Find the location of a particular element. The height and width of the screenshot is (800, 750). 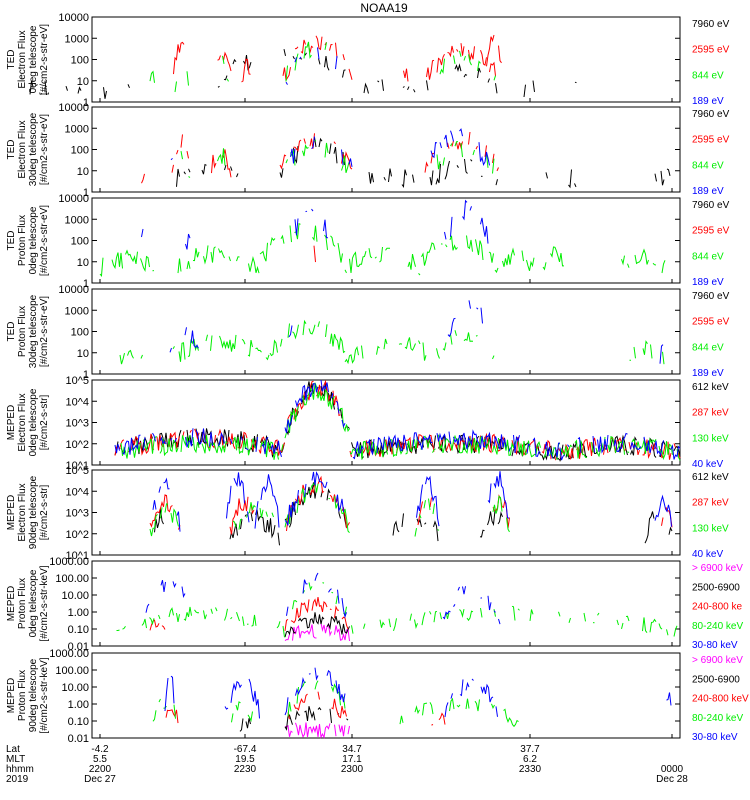

x-tick-mlt: 19.5 is located at coordinates (245, 759).